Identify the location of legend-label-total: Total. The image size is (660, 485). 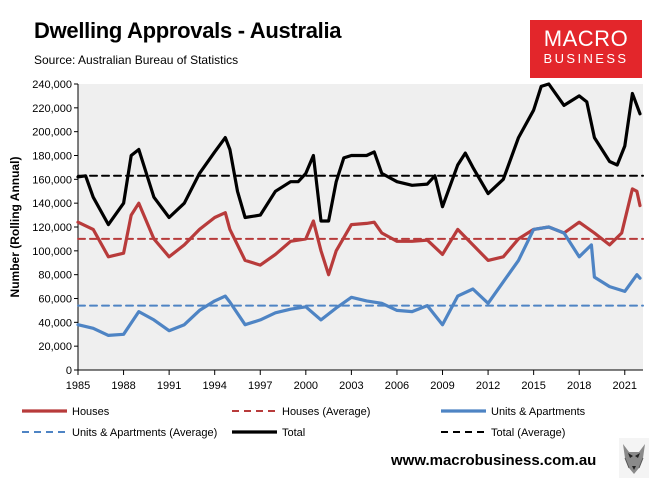
(293, 433).